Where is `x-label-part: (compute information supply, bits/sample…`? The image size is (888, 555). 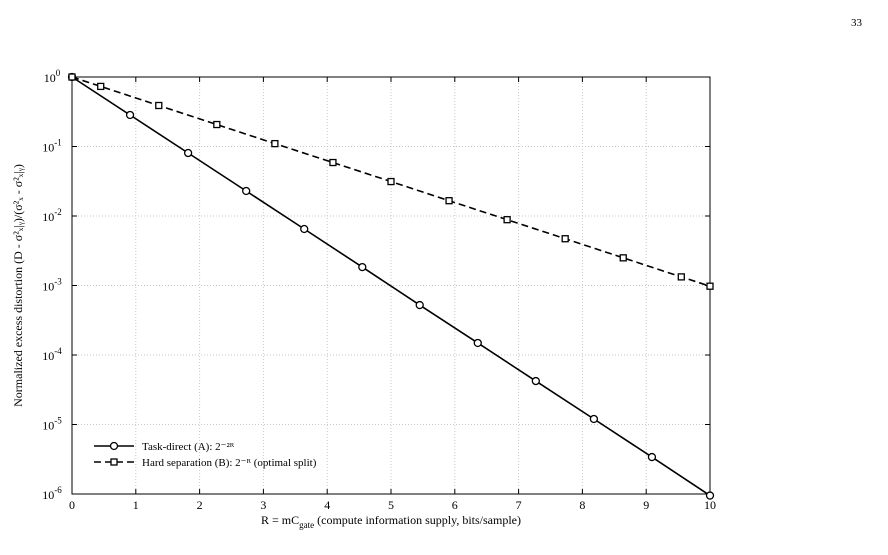 x-label-part: (compute information supply, bits/sample… is located at coordinates (417, 520).